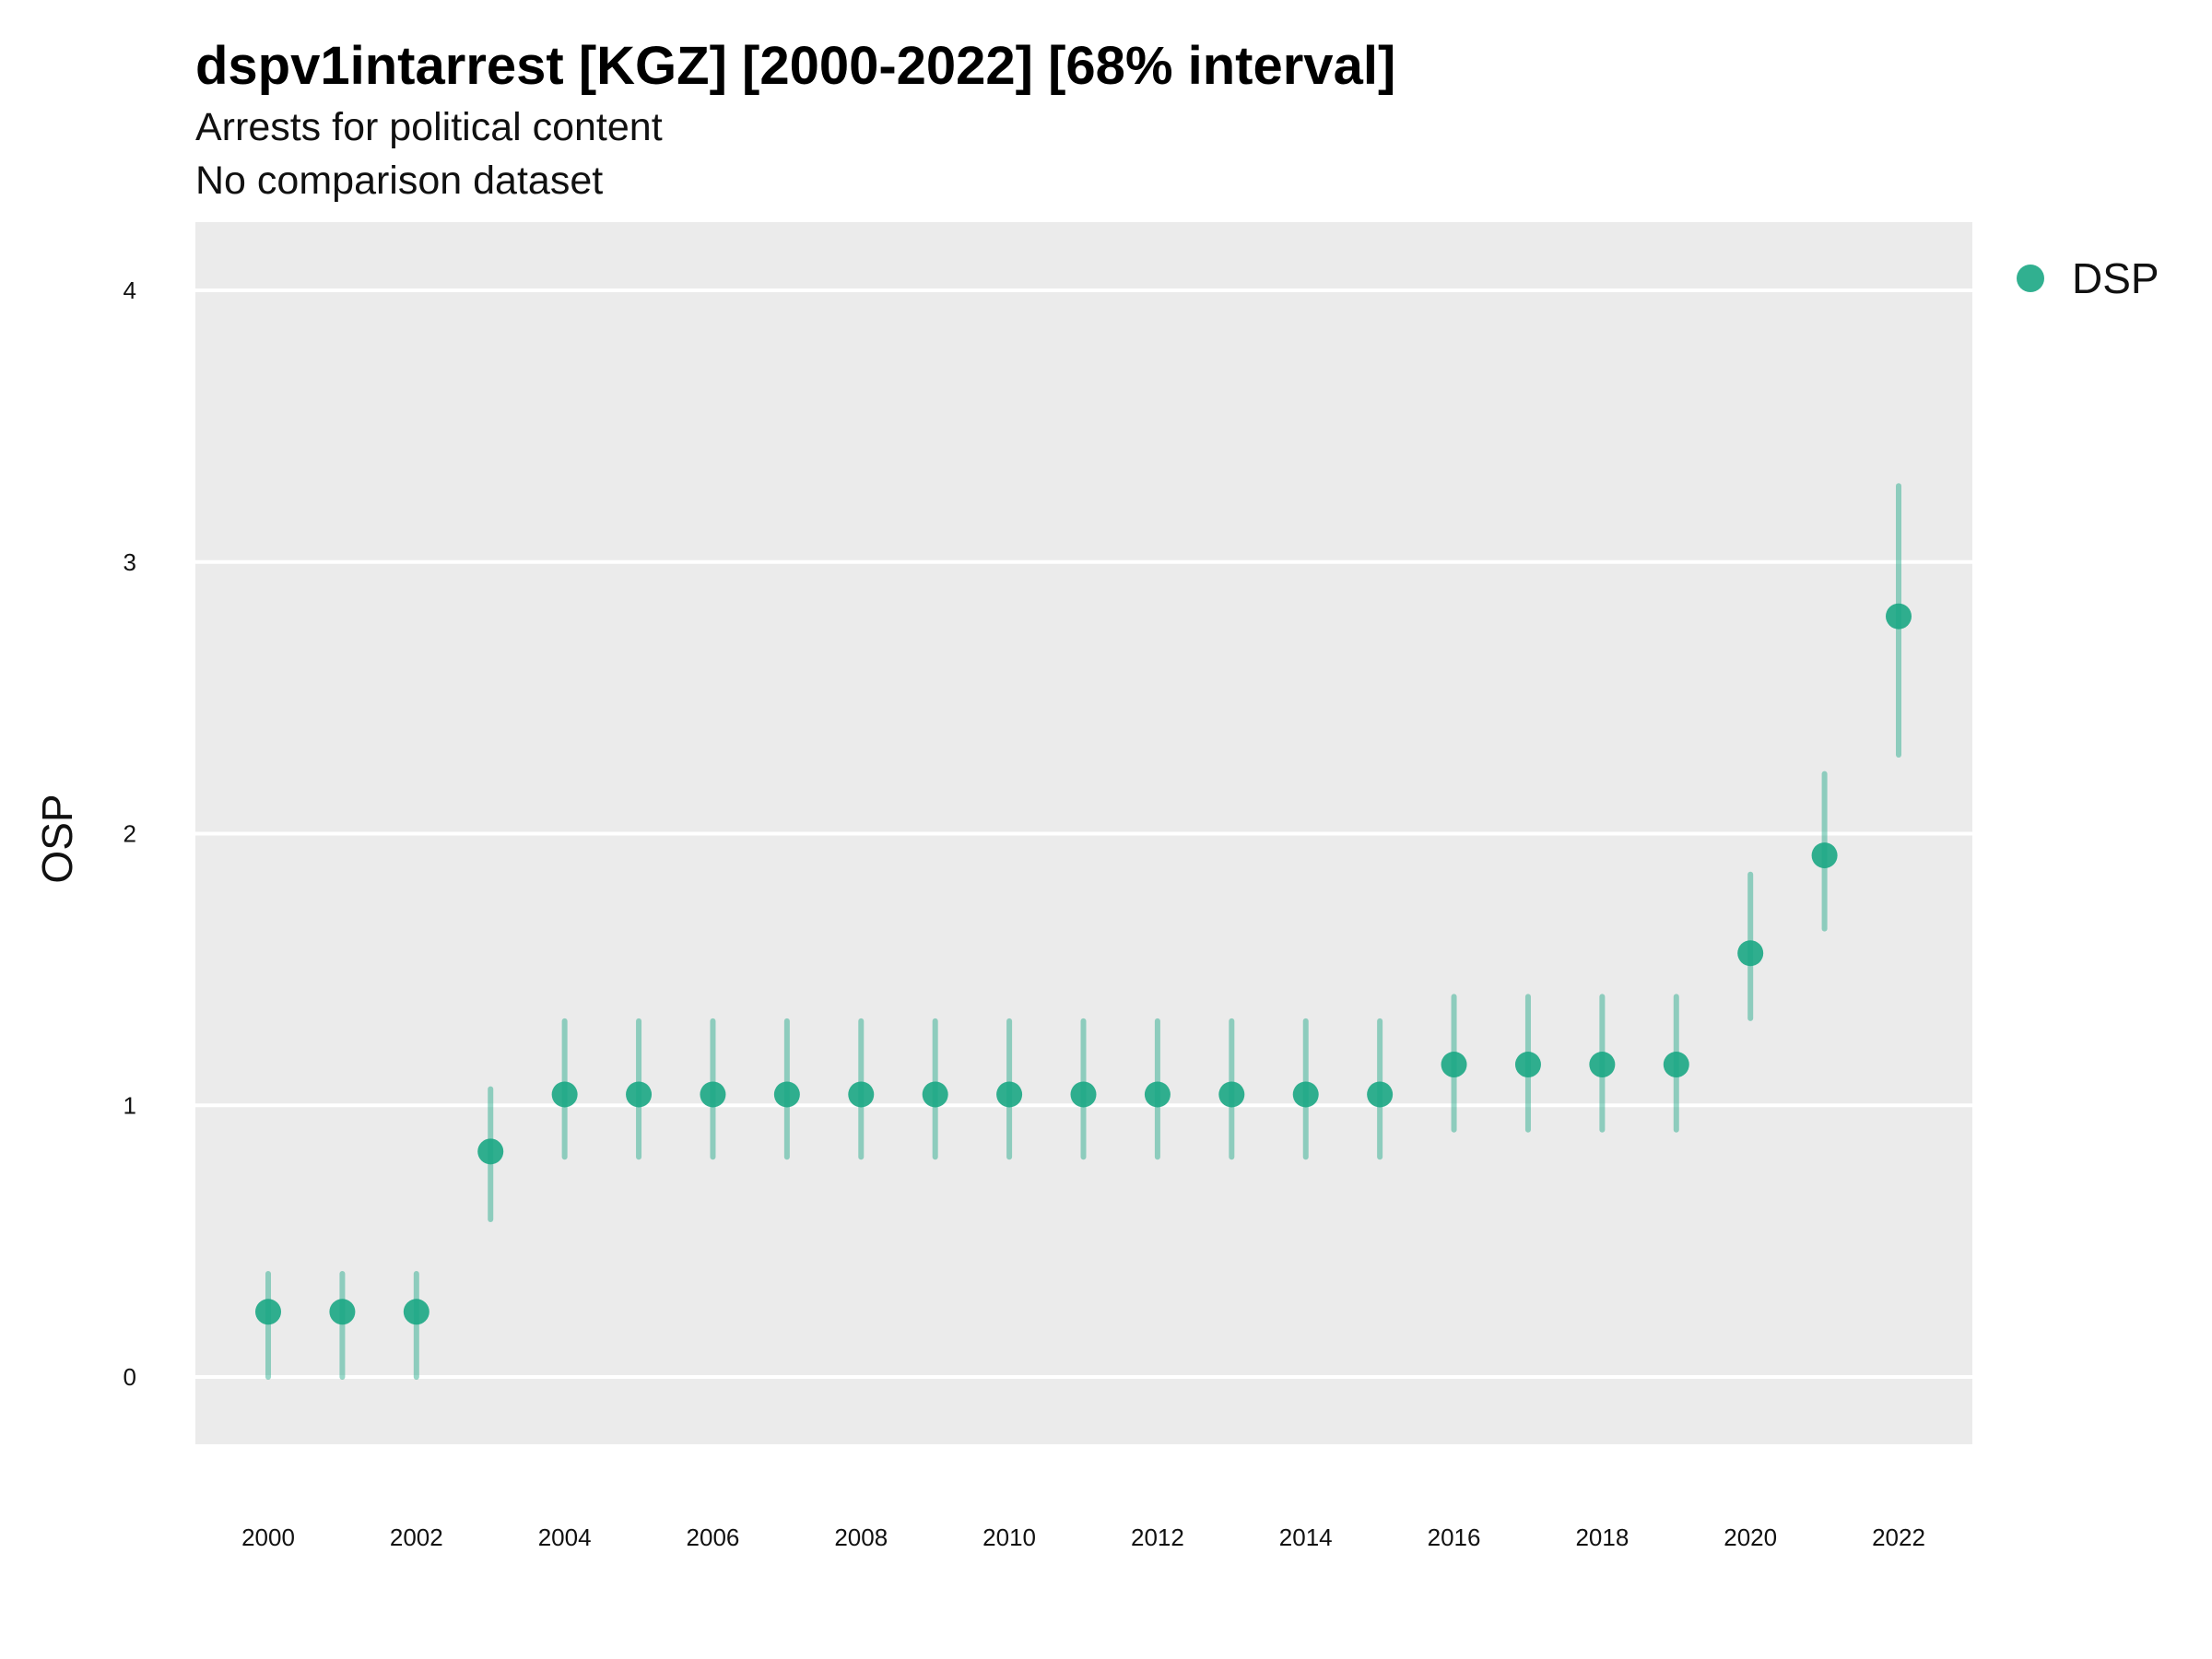 This screenshot has width=2212, height=1659. What do you see at coordinates (1157, 1537) in the screenshot?
I see `x-tick-label: 2012` at bounding box center [1157, 1537].